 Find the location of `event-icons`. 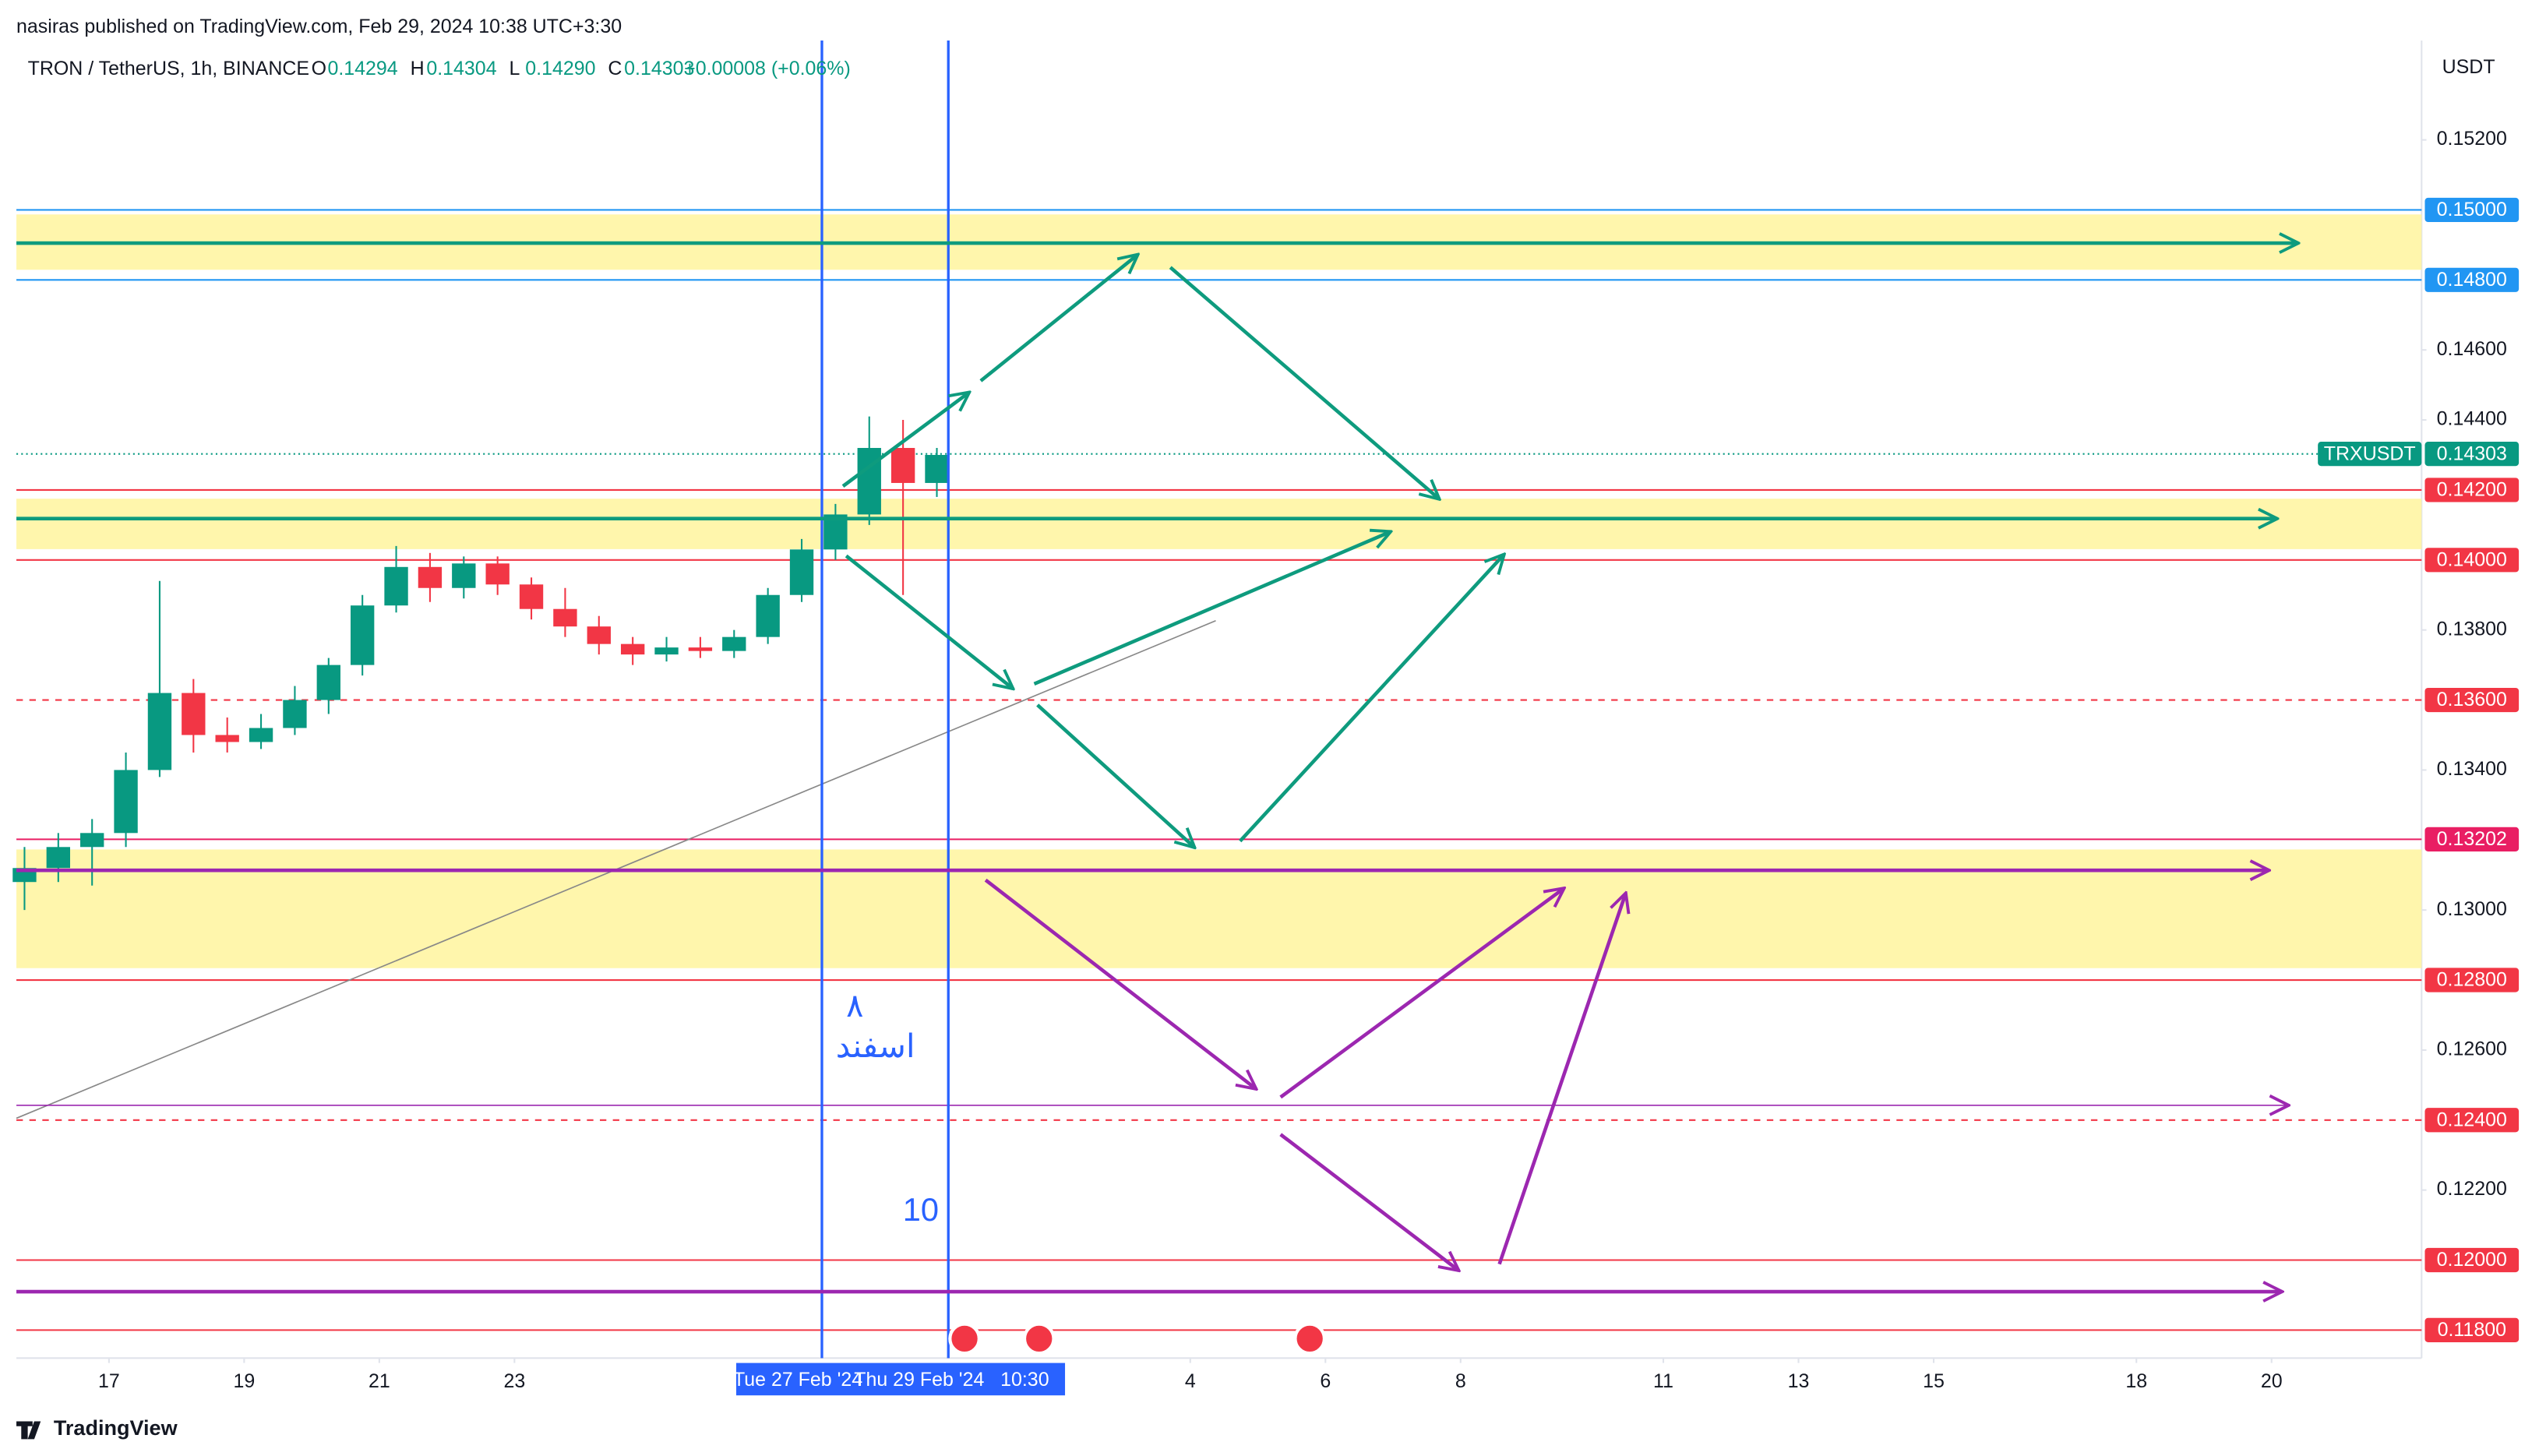

event-icons is located at coordinates (1137, 1339).